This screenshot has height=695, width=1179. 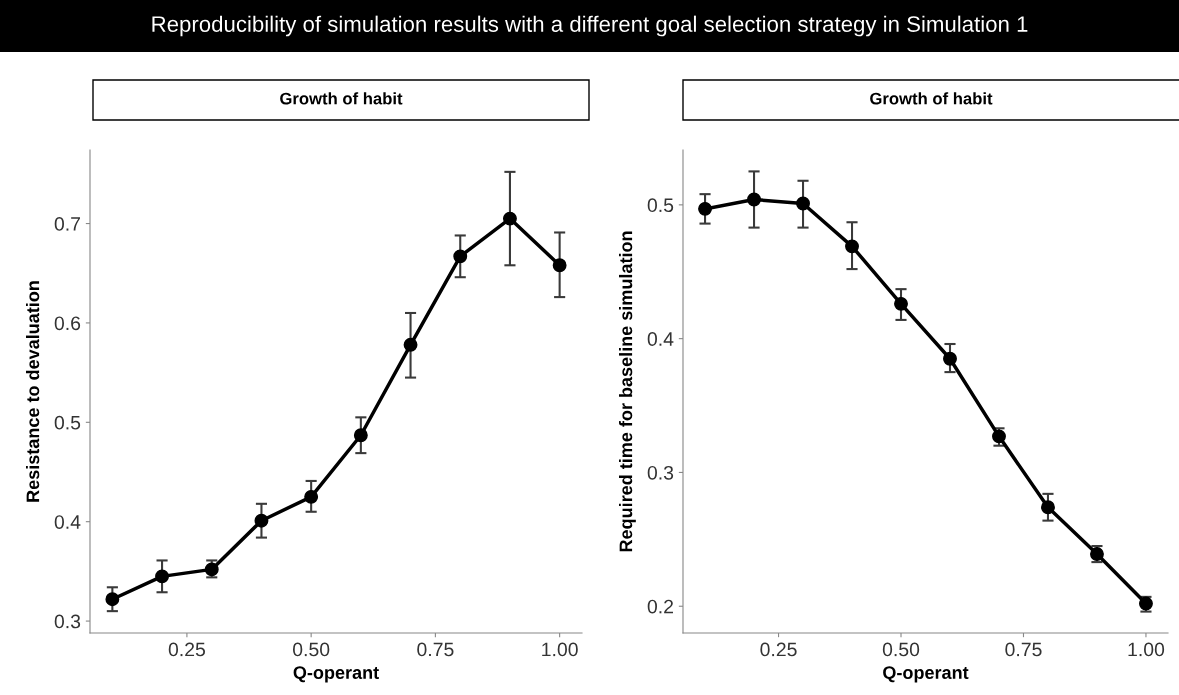 I want to click on y-tick-label: 0.2, so click(x=660, y=606).